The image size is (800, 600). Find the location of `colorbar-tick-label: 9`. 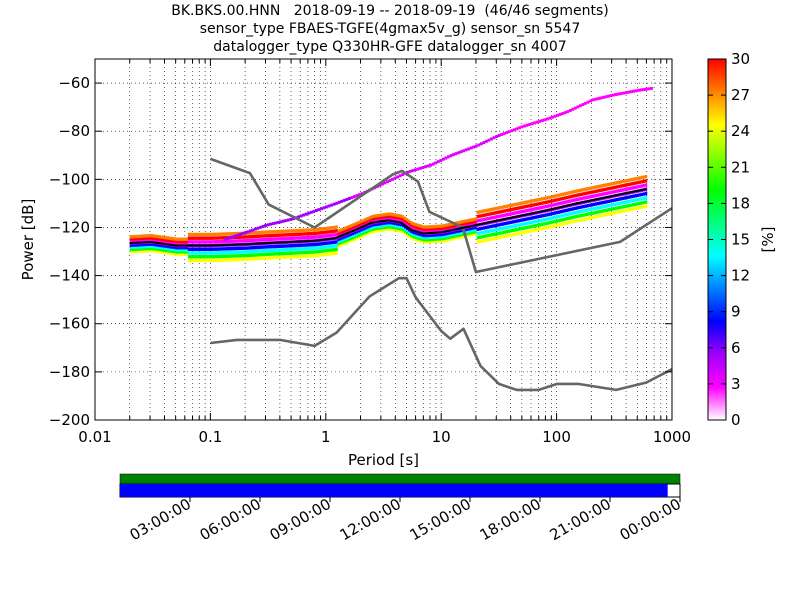

colorbar-tick-label: 9 is located at coordinates (736, 312).